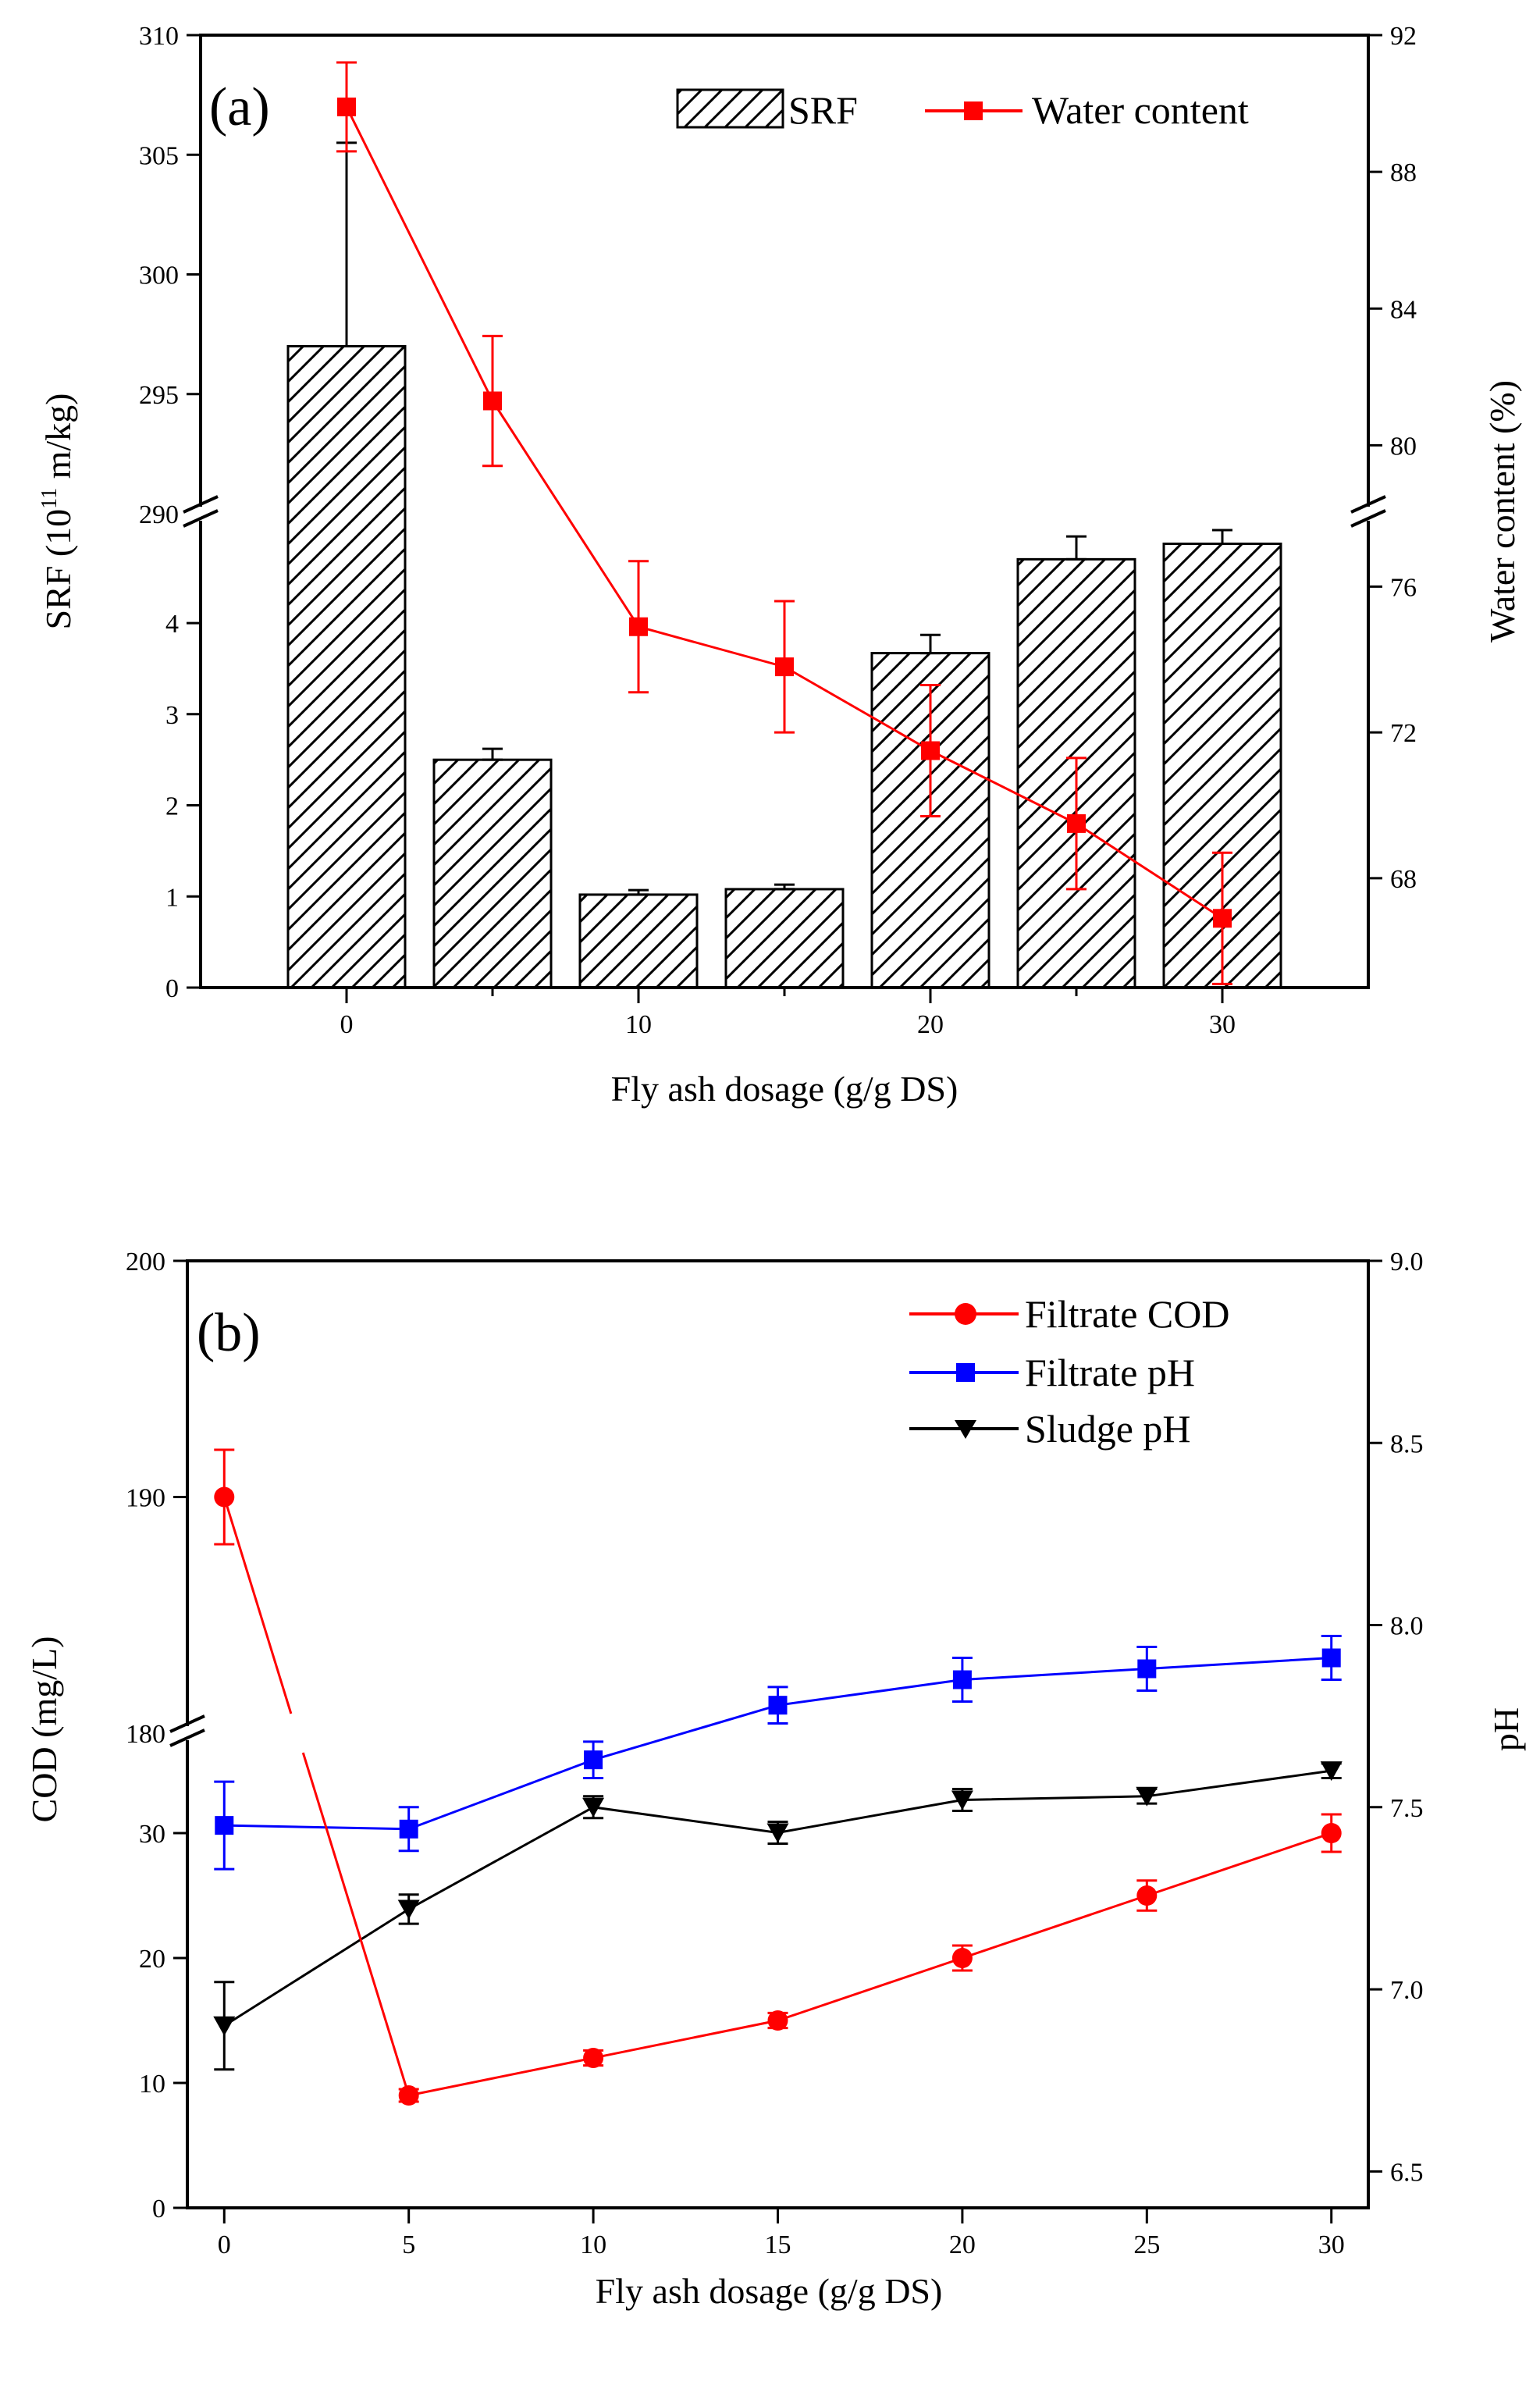  What do you see at coordinates (347, 1025) in the screenshot?
I see `a-x-tick-label-0: 0` at bounding box center [347, 1025].